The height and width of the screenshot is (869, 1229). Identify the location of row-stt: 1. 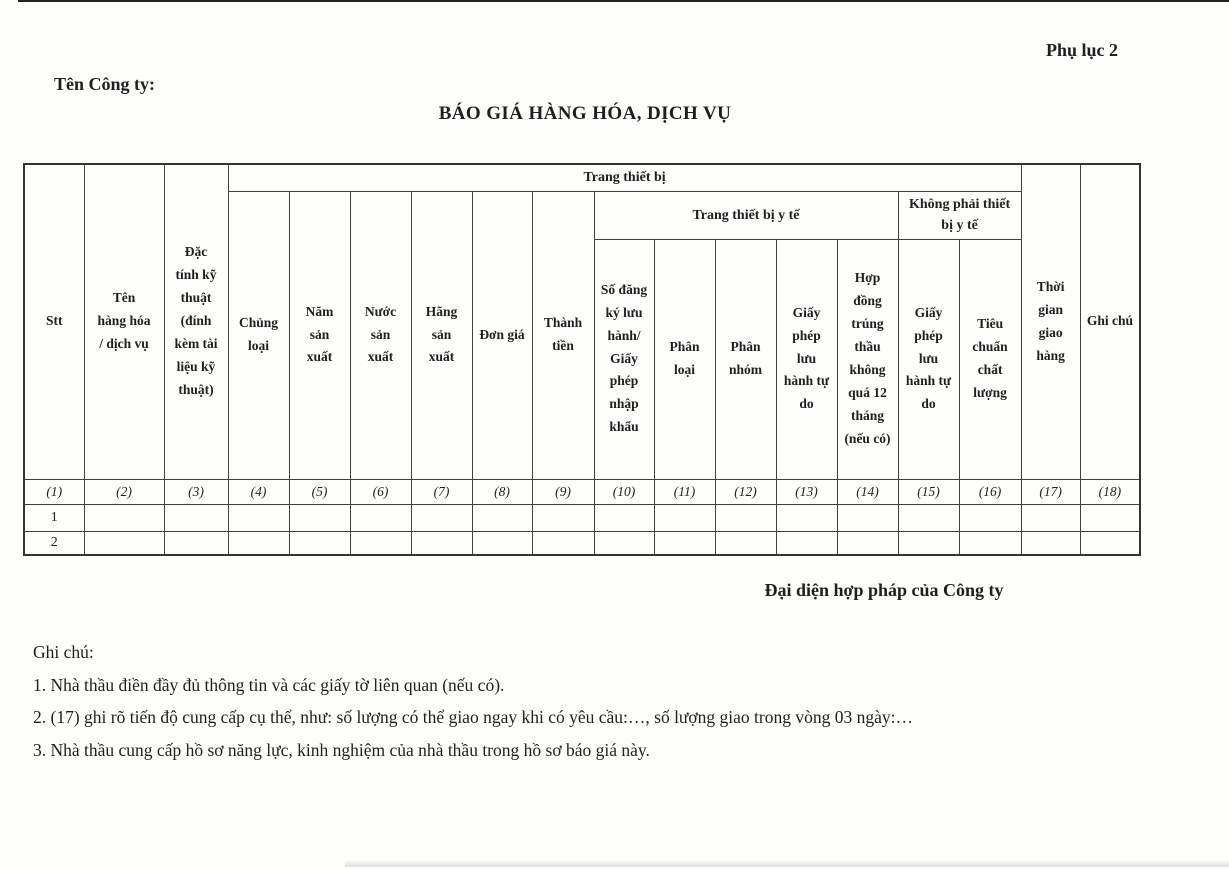
(54, 518).